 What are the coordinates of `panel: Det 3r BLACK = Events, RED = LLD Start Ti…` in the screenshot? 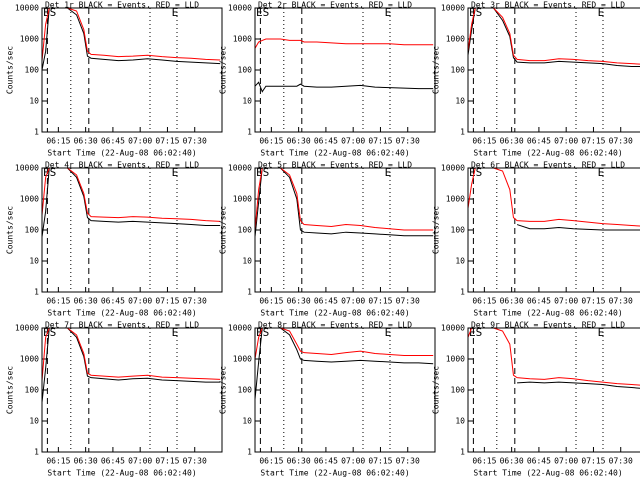 It's located at (536, 79).